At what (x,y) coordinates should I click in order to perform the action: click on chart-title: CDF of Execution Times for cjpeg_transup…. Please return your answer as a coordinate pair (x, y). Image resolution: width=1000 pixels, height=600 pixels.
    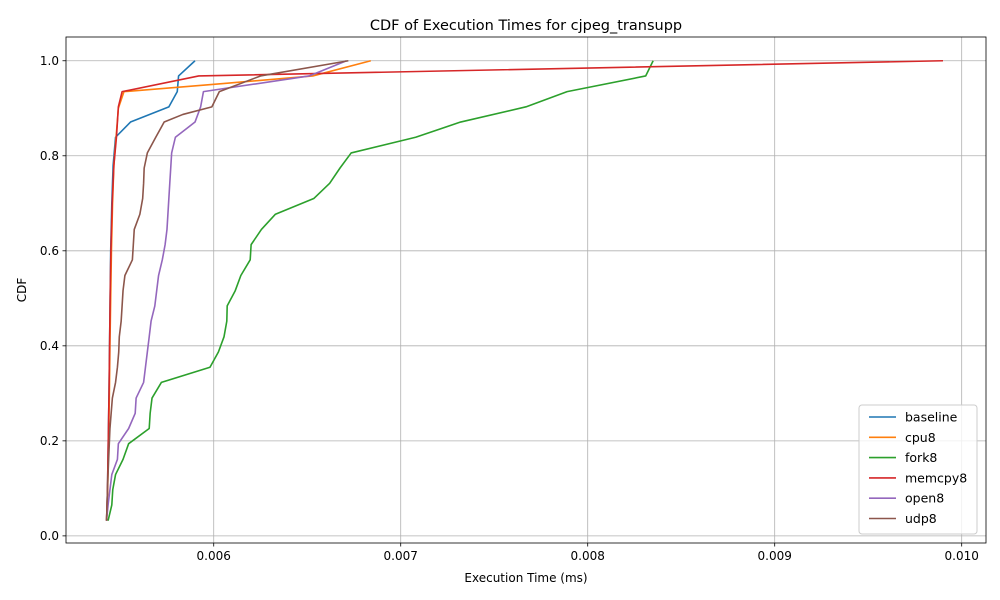
    Looking at the image, I should click on (526, 26).